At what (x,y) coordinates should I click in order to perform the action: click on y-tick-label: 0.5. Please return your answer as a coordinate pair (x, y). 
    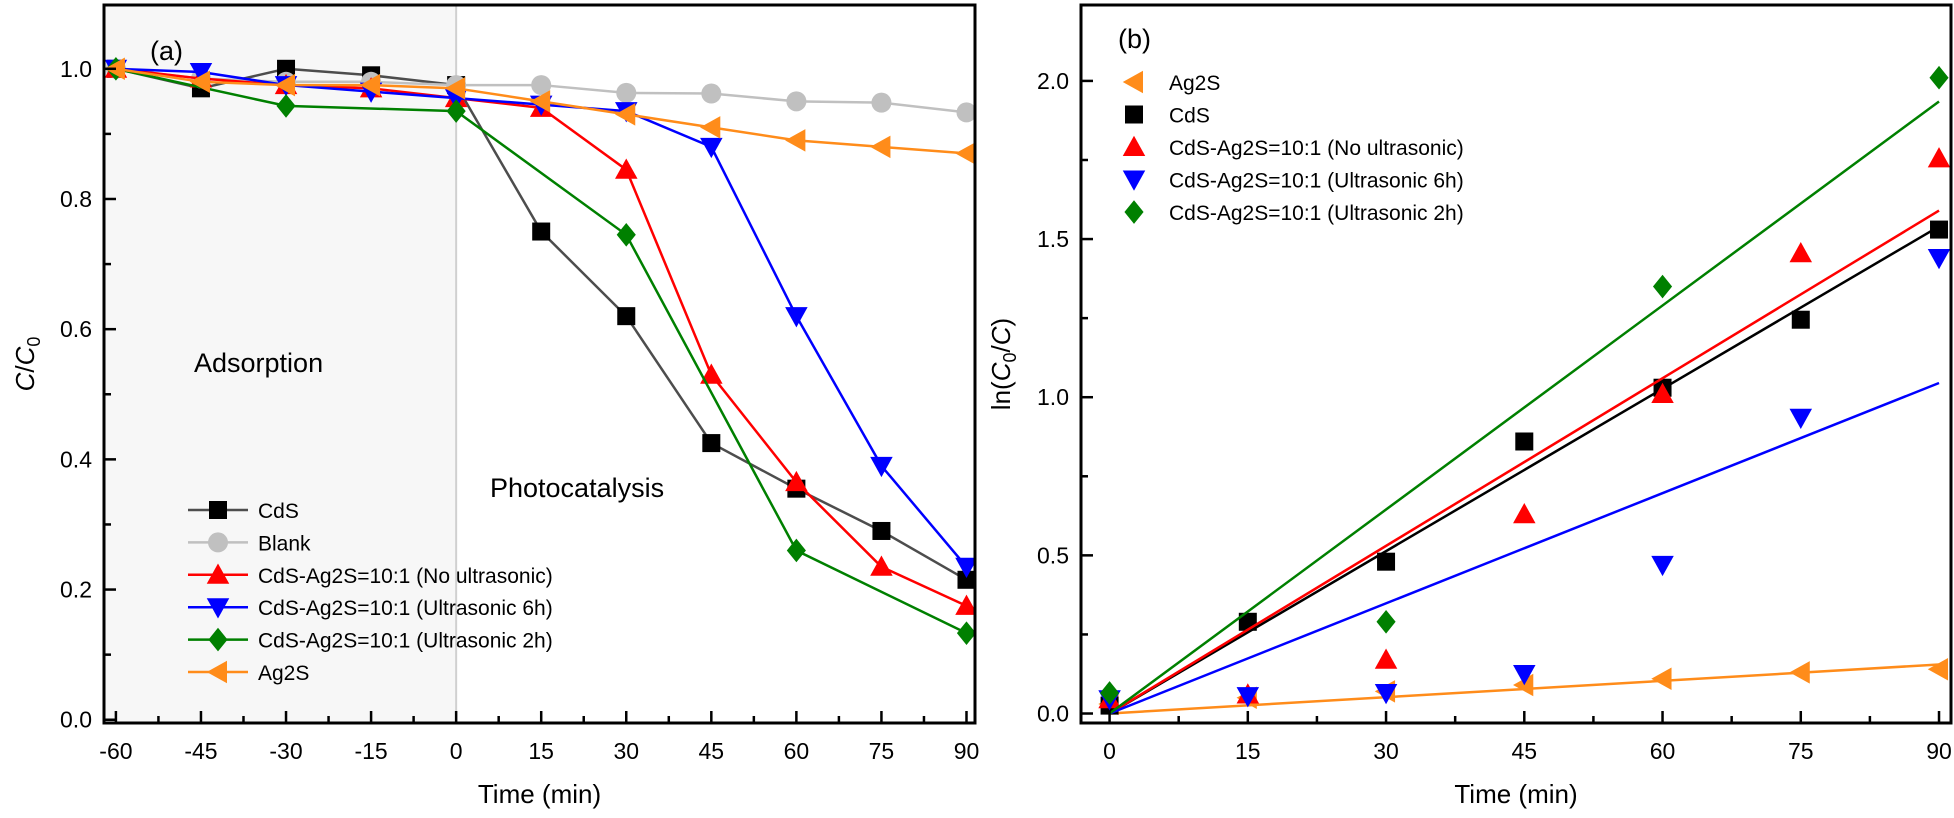
    Looking at the image, I should click on (1053, 555).